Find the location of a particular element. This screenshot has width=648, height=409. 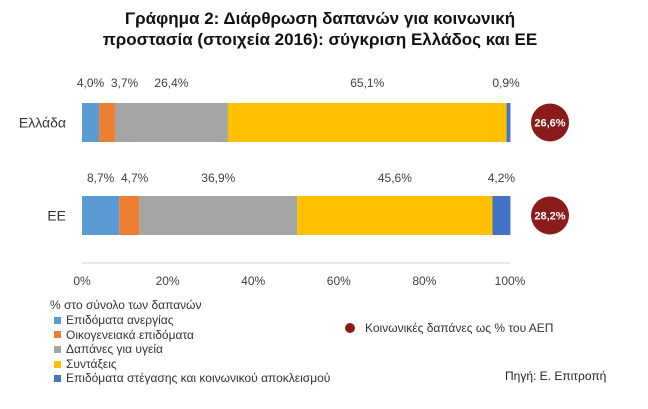

data-label: 36,9% is located at coordinates (218, 178).